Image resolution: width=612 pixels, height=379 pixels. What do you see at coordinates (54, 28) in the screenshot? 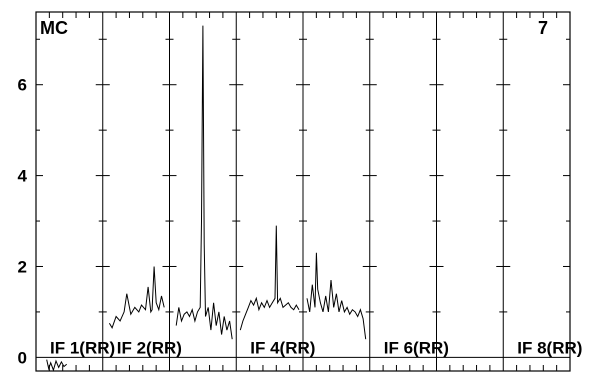
I see `corner-label-left: MC` at bounding box center [54, 28].